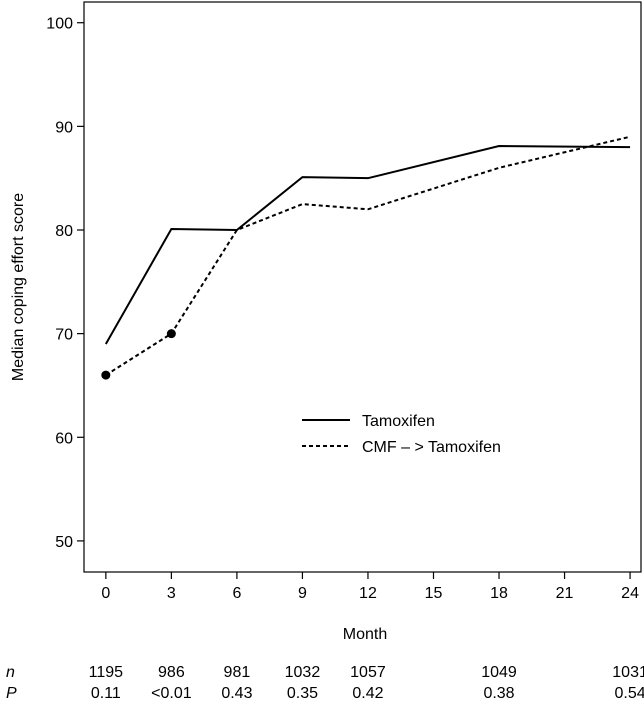  What do you see at coordinates (565, 593) in the screenshot?
I see `x-tick-label: 21` at bounding box center [565, 593].